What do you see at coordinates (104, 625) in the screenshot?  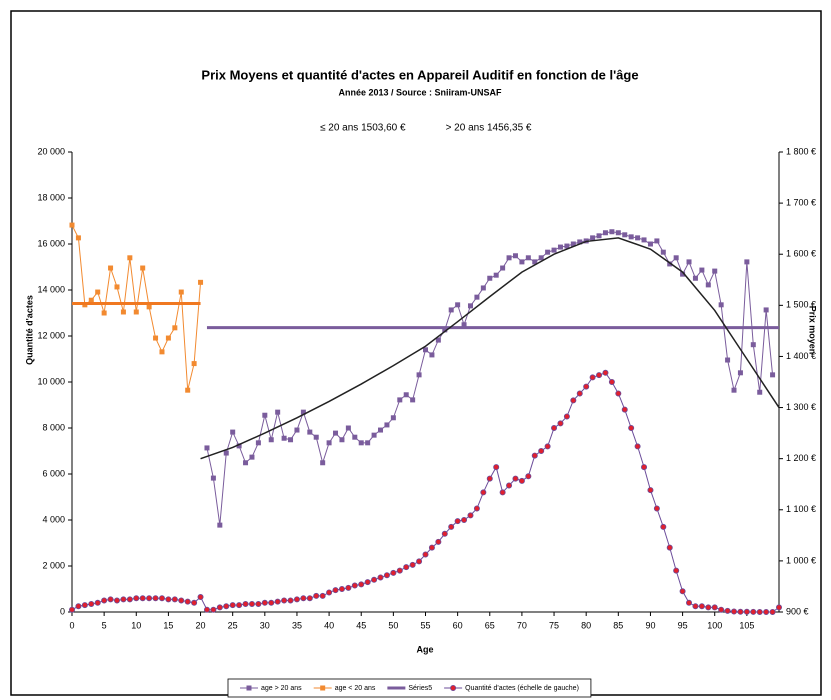 I see `x-tick-label: 5` at bounding box center [104, 625].